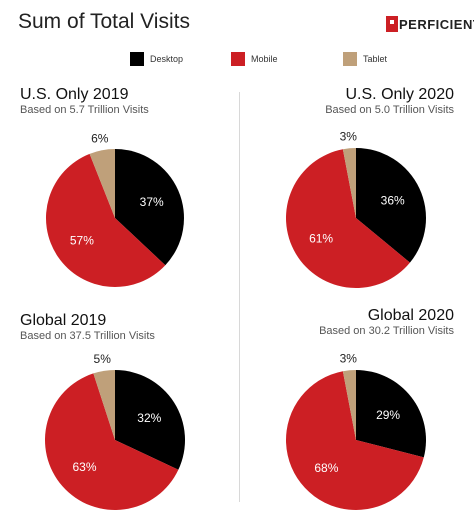 The image size is (474, 521). Describe the element at coordinates (74, 94) in the screenshot. I see `chart-title-us-2019: U.S. Only 2019` at that location.